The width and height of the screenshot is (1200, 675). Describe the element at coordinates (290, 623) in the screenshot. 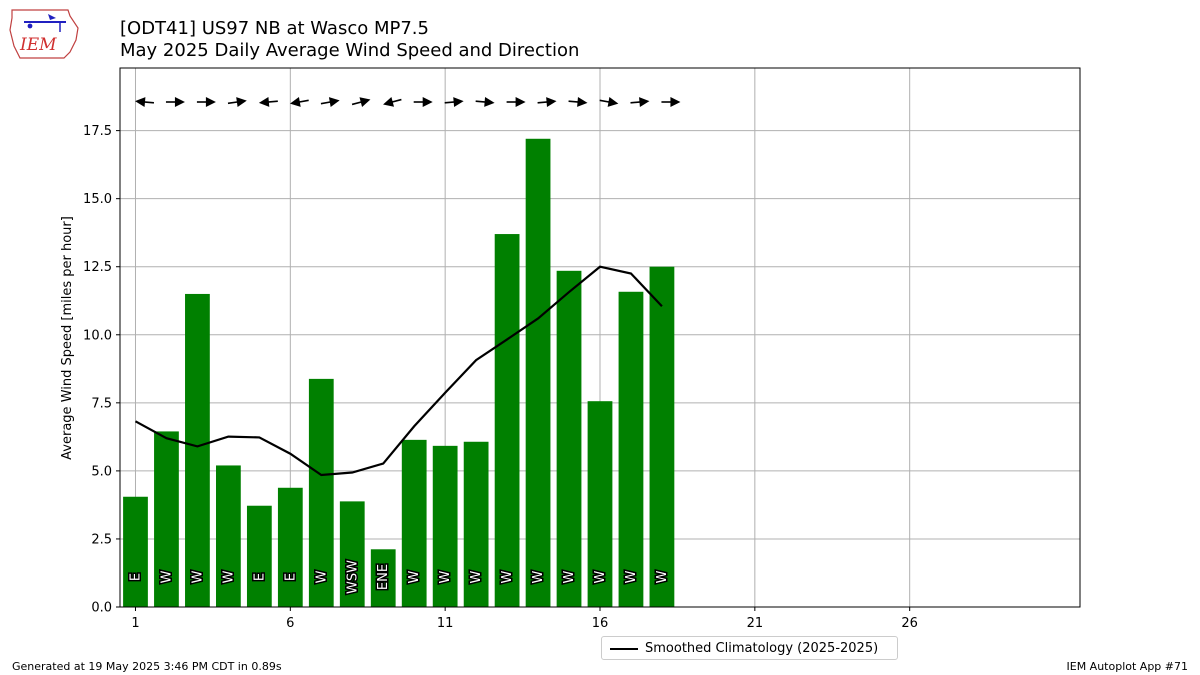

I see `x-tick-label: 6` at that location.